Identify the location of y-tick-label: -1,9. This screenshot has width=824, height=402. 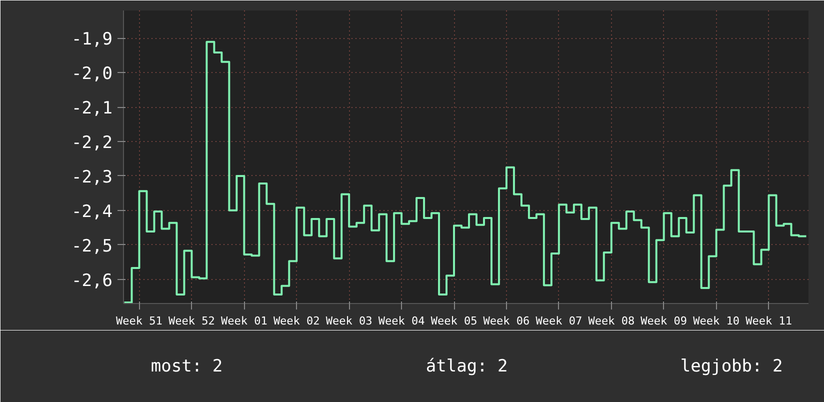
(92, 40).